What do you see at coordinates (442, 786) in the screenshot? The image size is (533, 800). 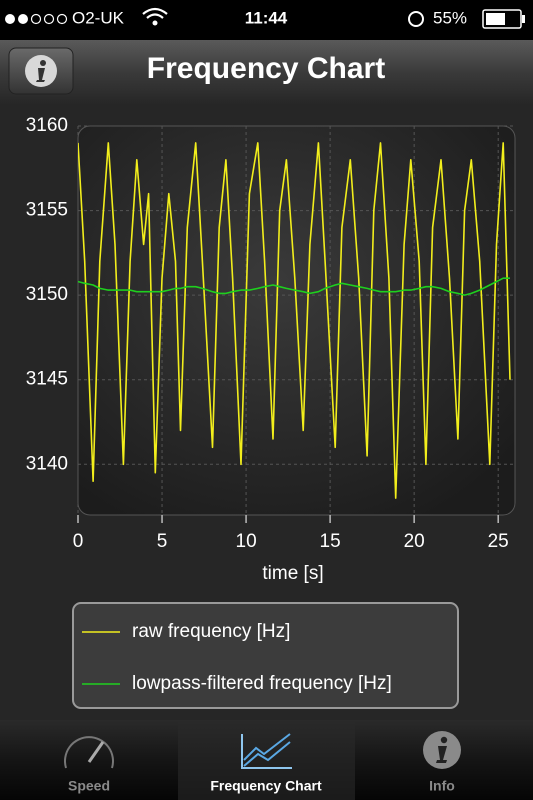 I see `tab-label: Info` at bounding box center [442, 786].